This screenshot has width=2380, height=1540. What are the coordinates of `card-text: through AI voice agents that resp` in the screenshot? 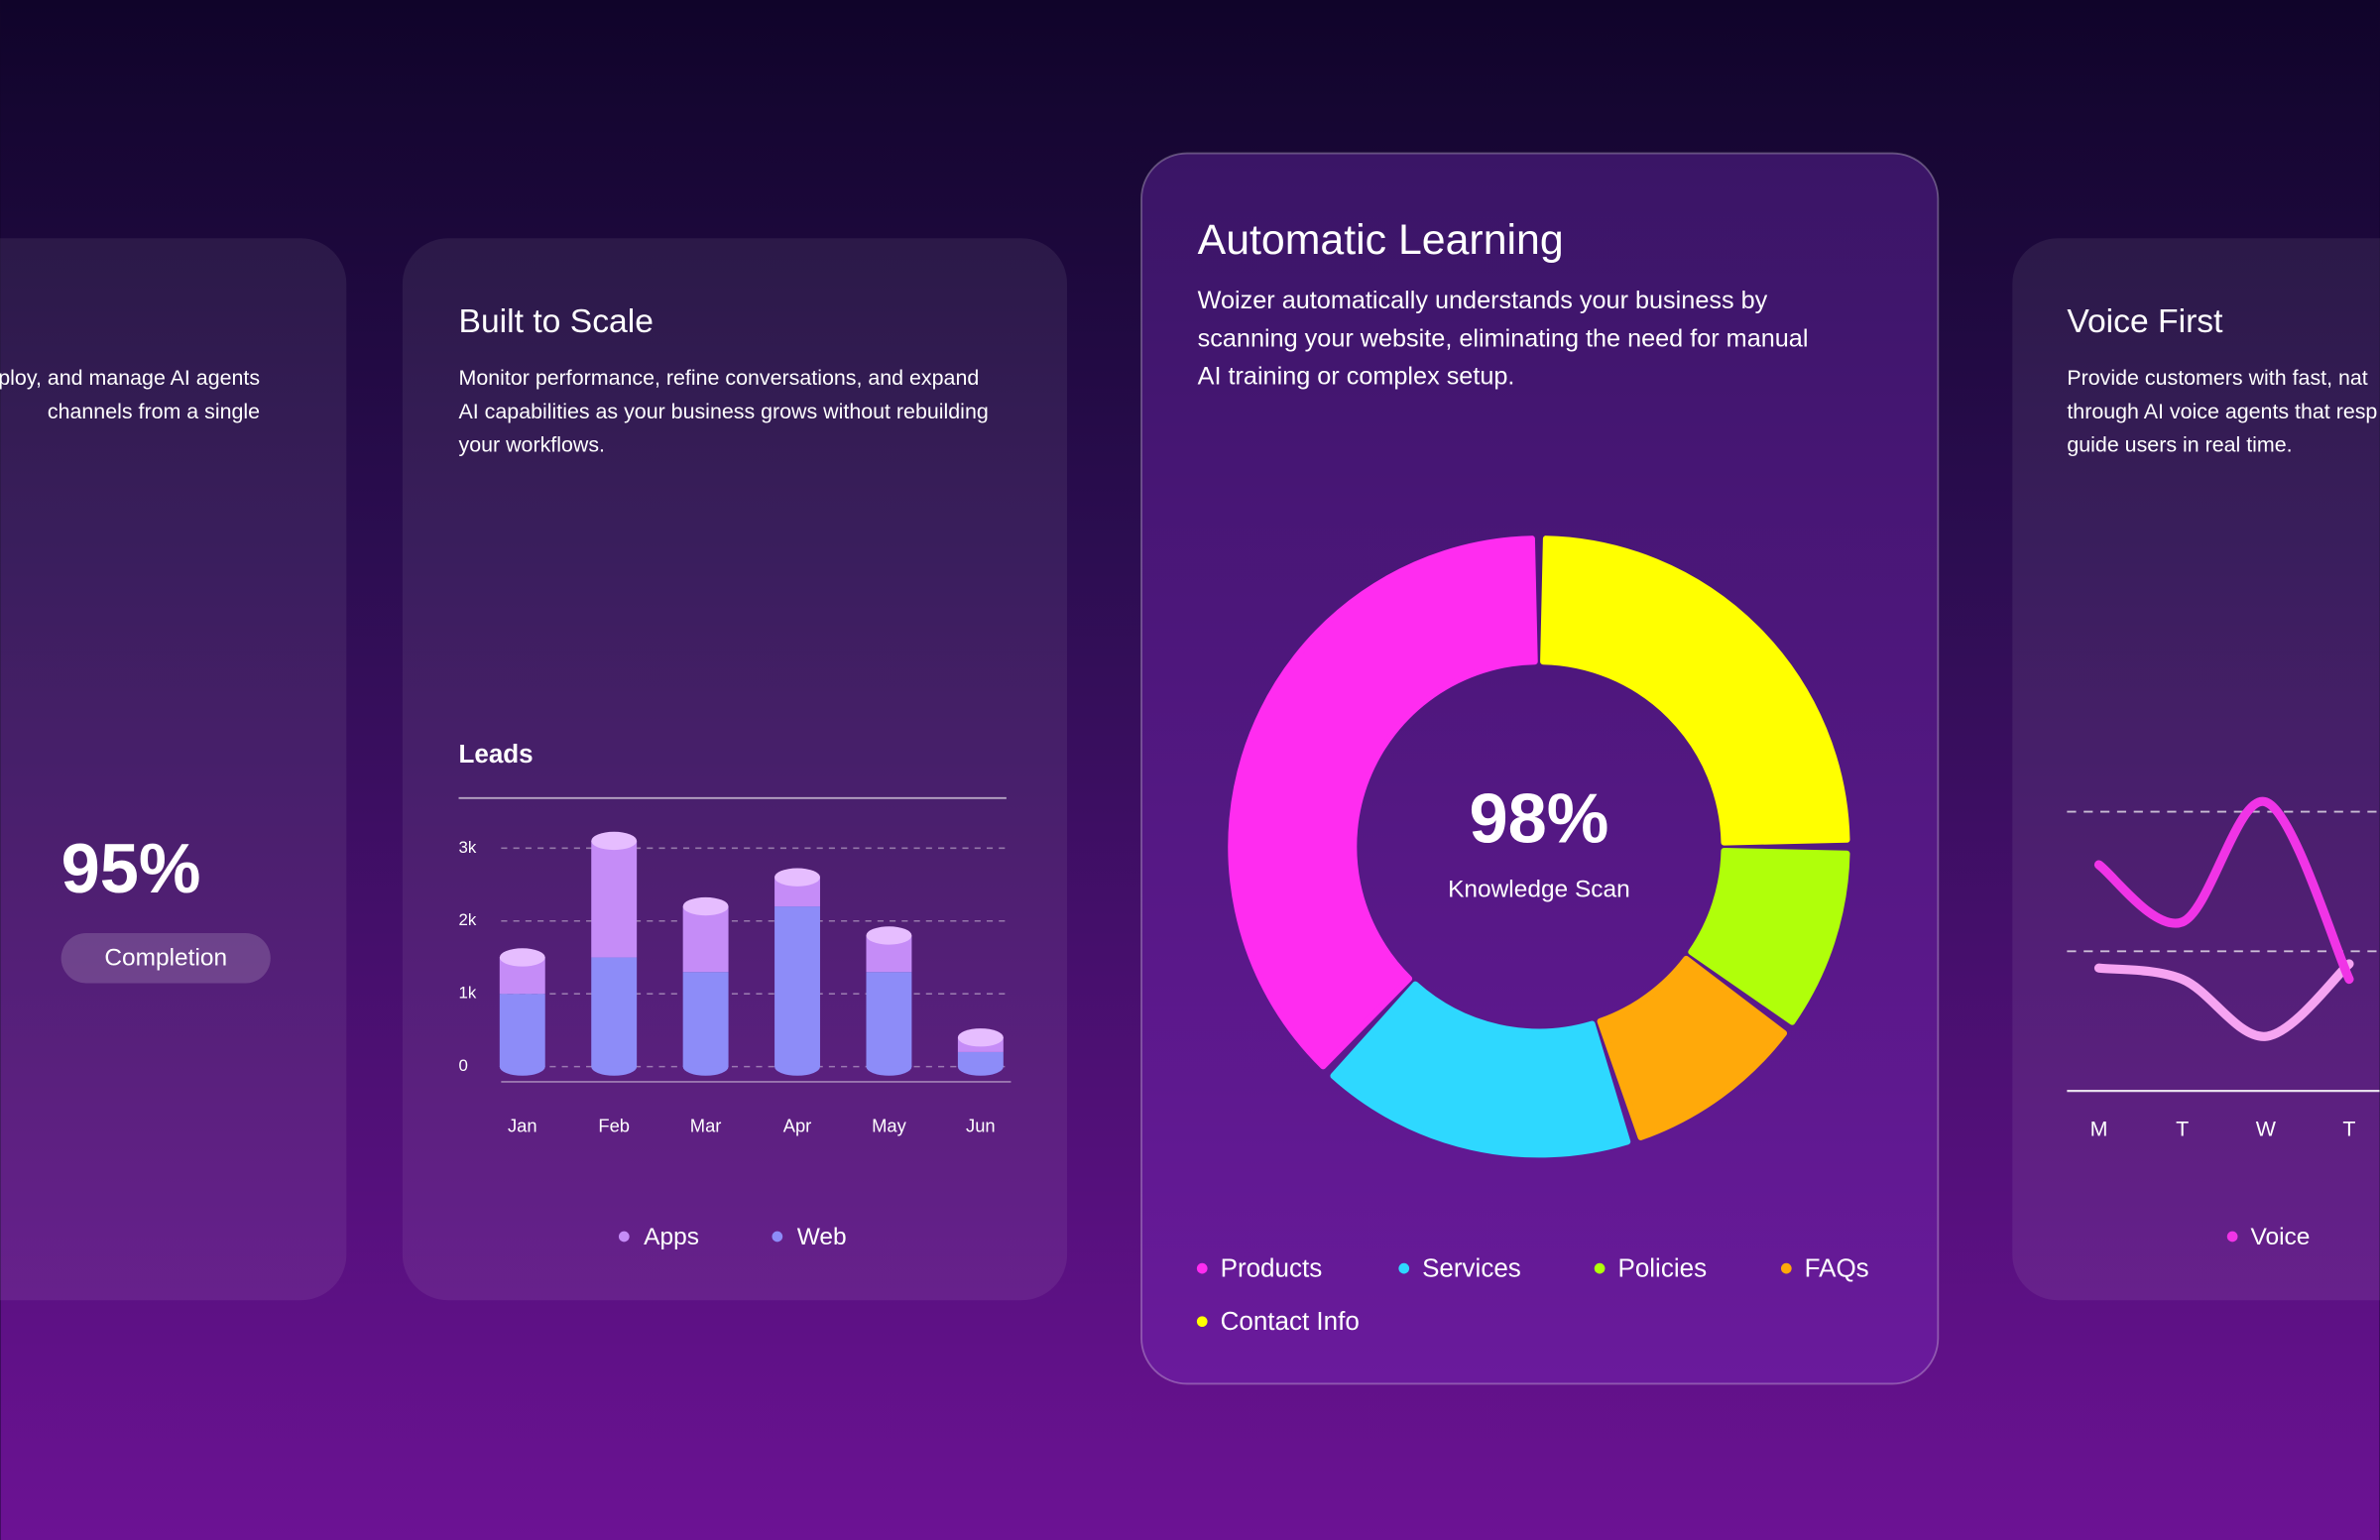 It's located at (2222, 411).